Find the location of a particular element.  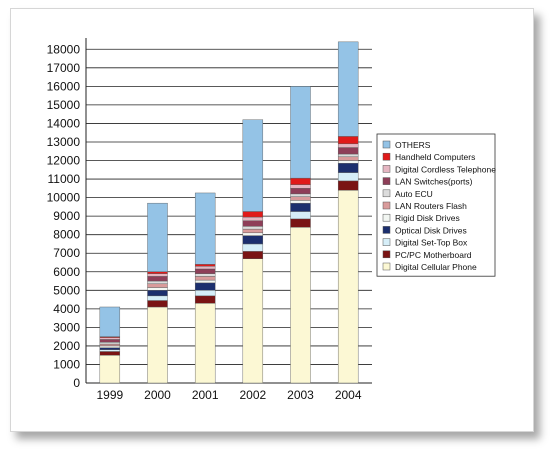

legend-label: OTHERS is located at coordinates (413, 145).